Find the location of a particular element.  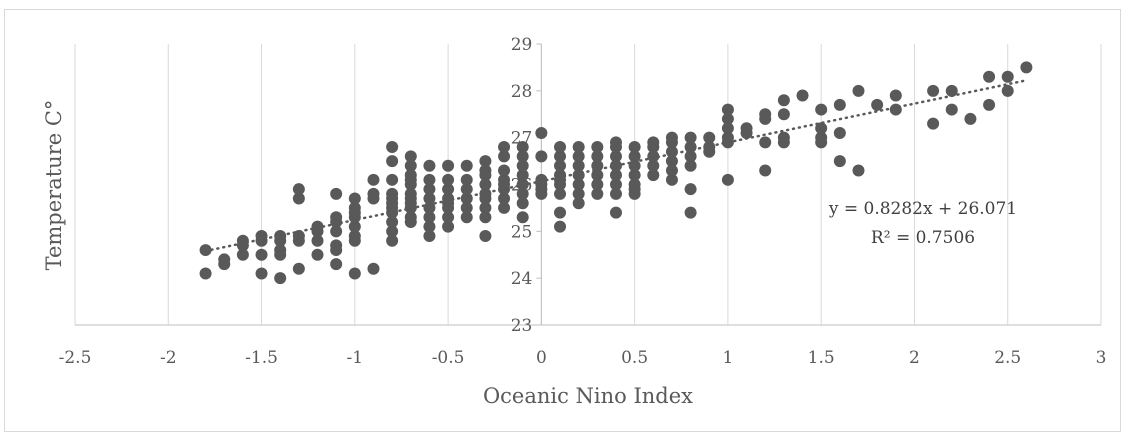

x-tick-label: -2 is located at coordinates (168, 358).